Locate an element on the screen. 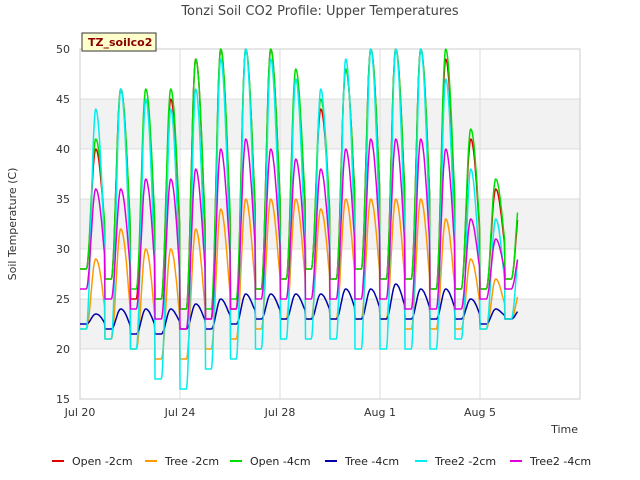 This screenshot has height=480, width=640. legend-label: Tree2 -4cm is located at coordinates (560, 461).